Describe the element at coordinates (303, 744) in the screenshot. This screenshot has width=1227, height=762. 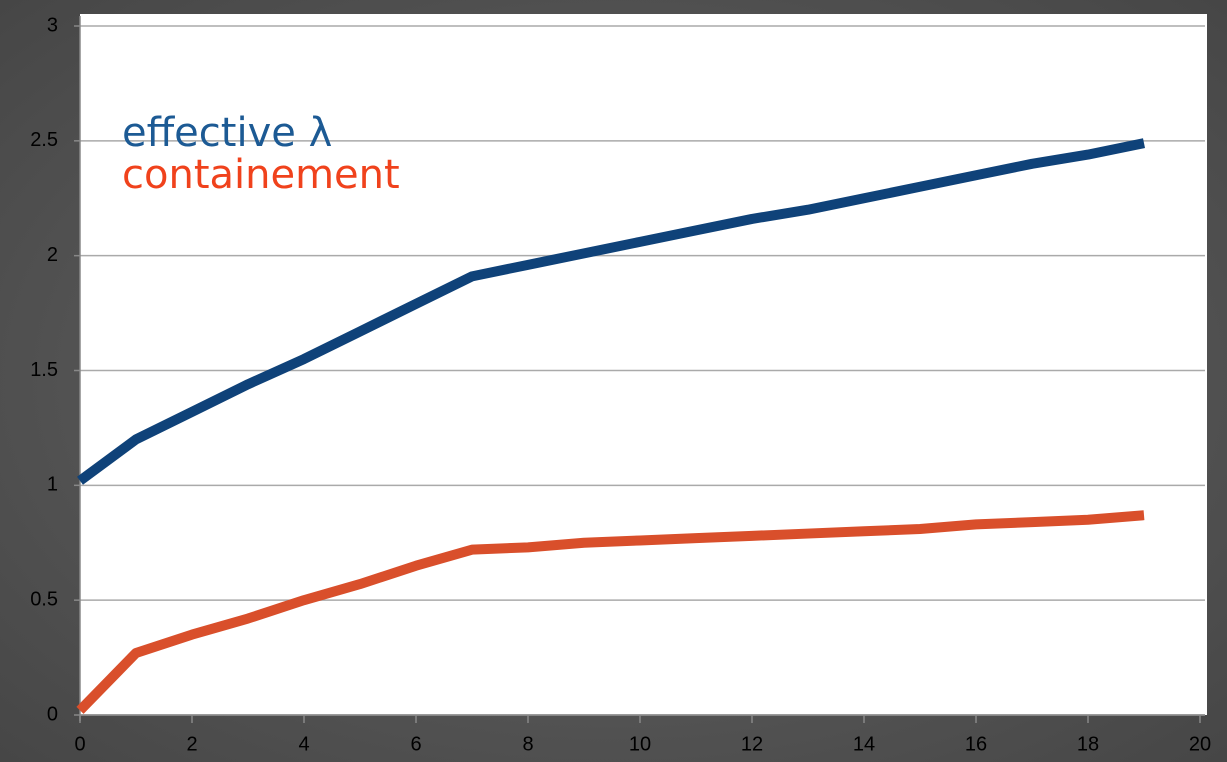
I see `x-tick-label: 4` at that location.